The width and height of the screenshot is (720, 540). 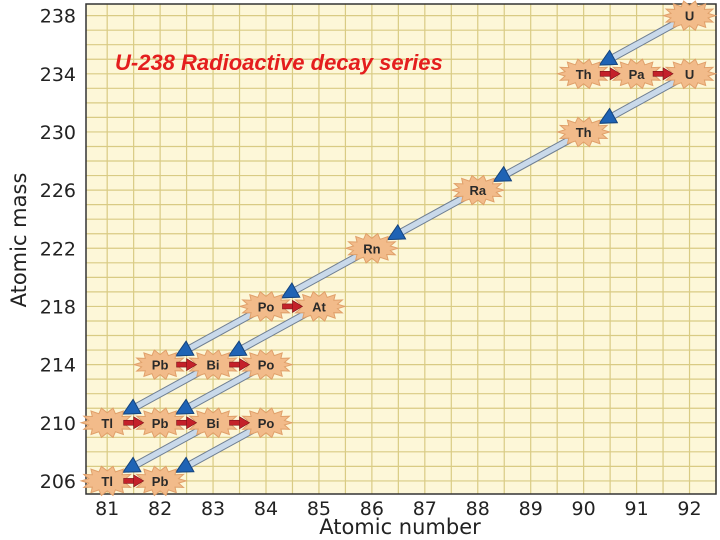 I want to click on y-axis-ticks: 206 210 214 218 222 226 230 234 238, so click(x=58, y=249).